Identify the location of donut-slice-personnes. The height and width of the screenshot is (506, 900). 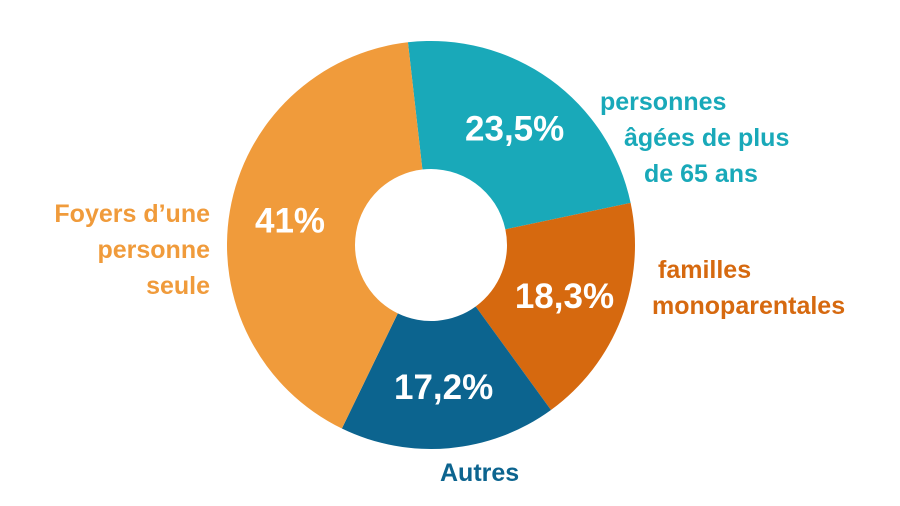
(519, 135).